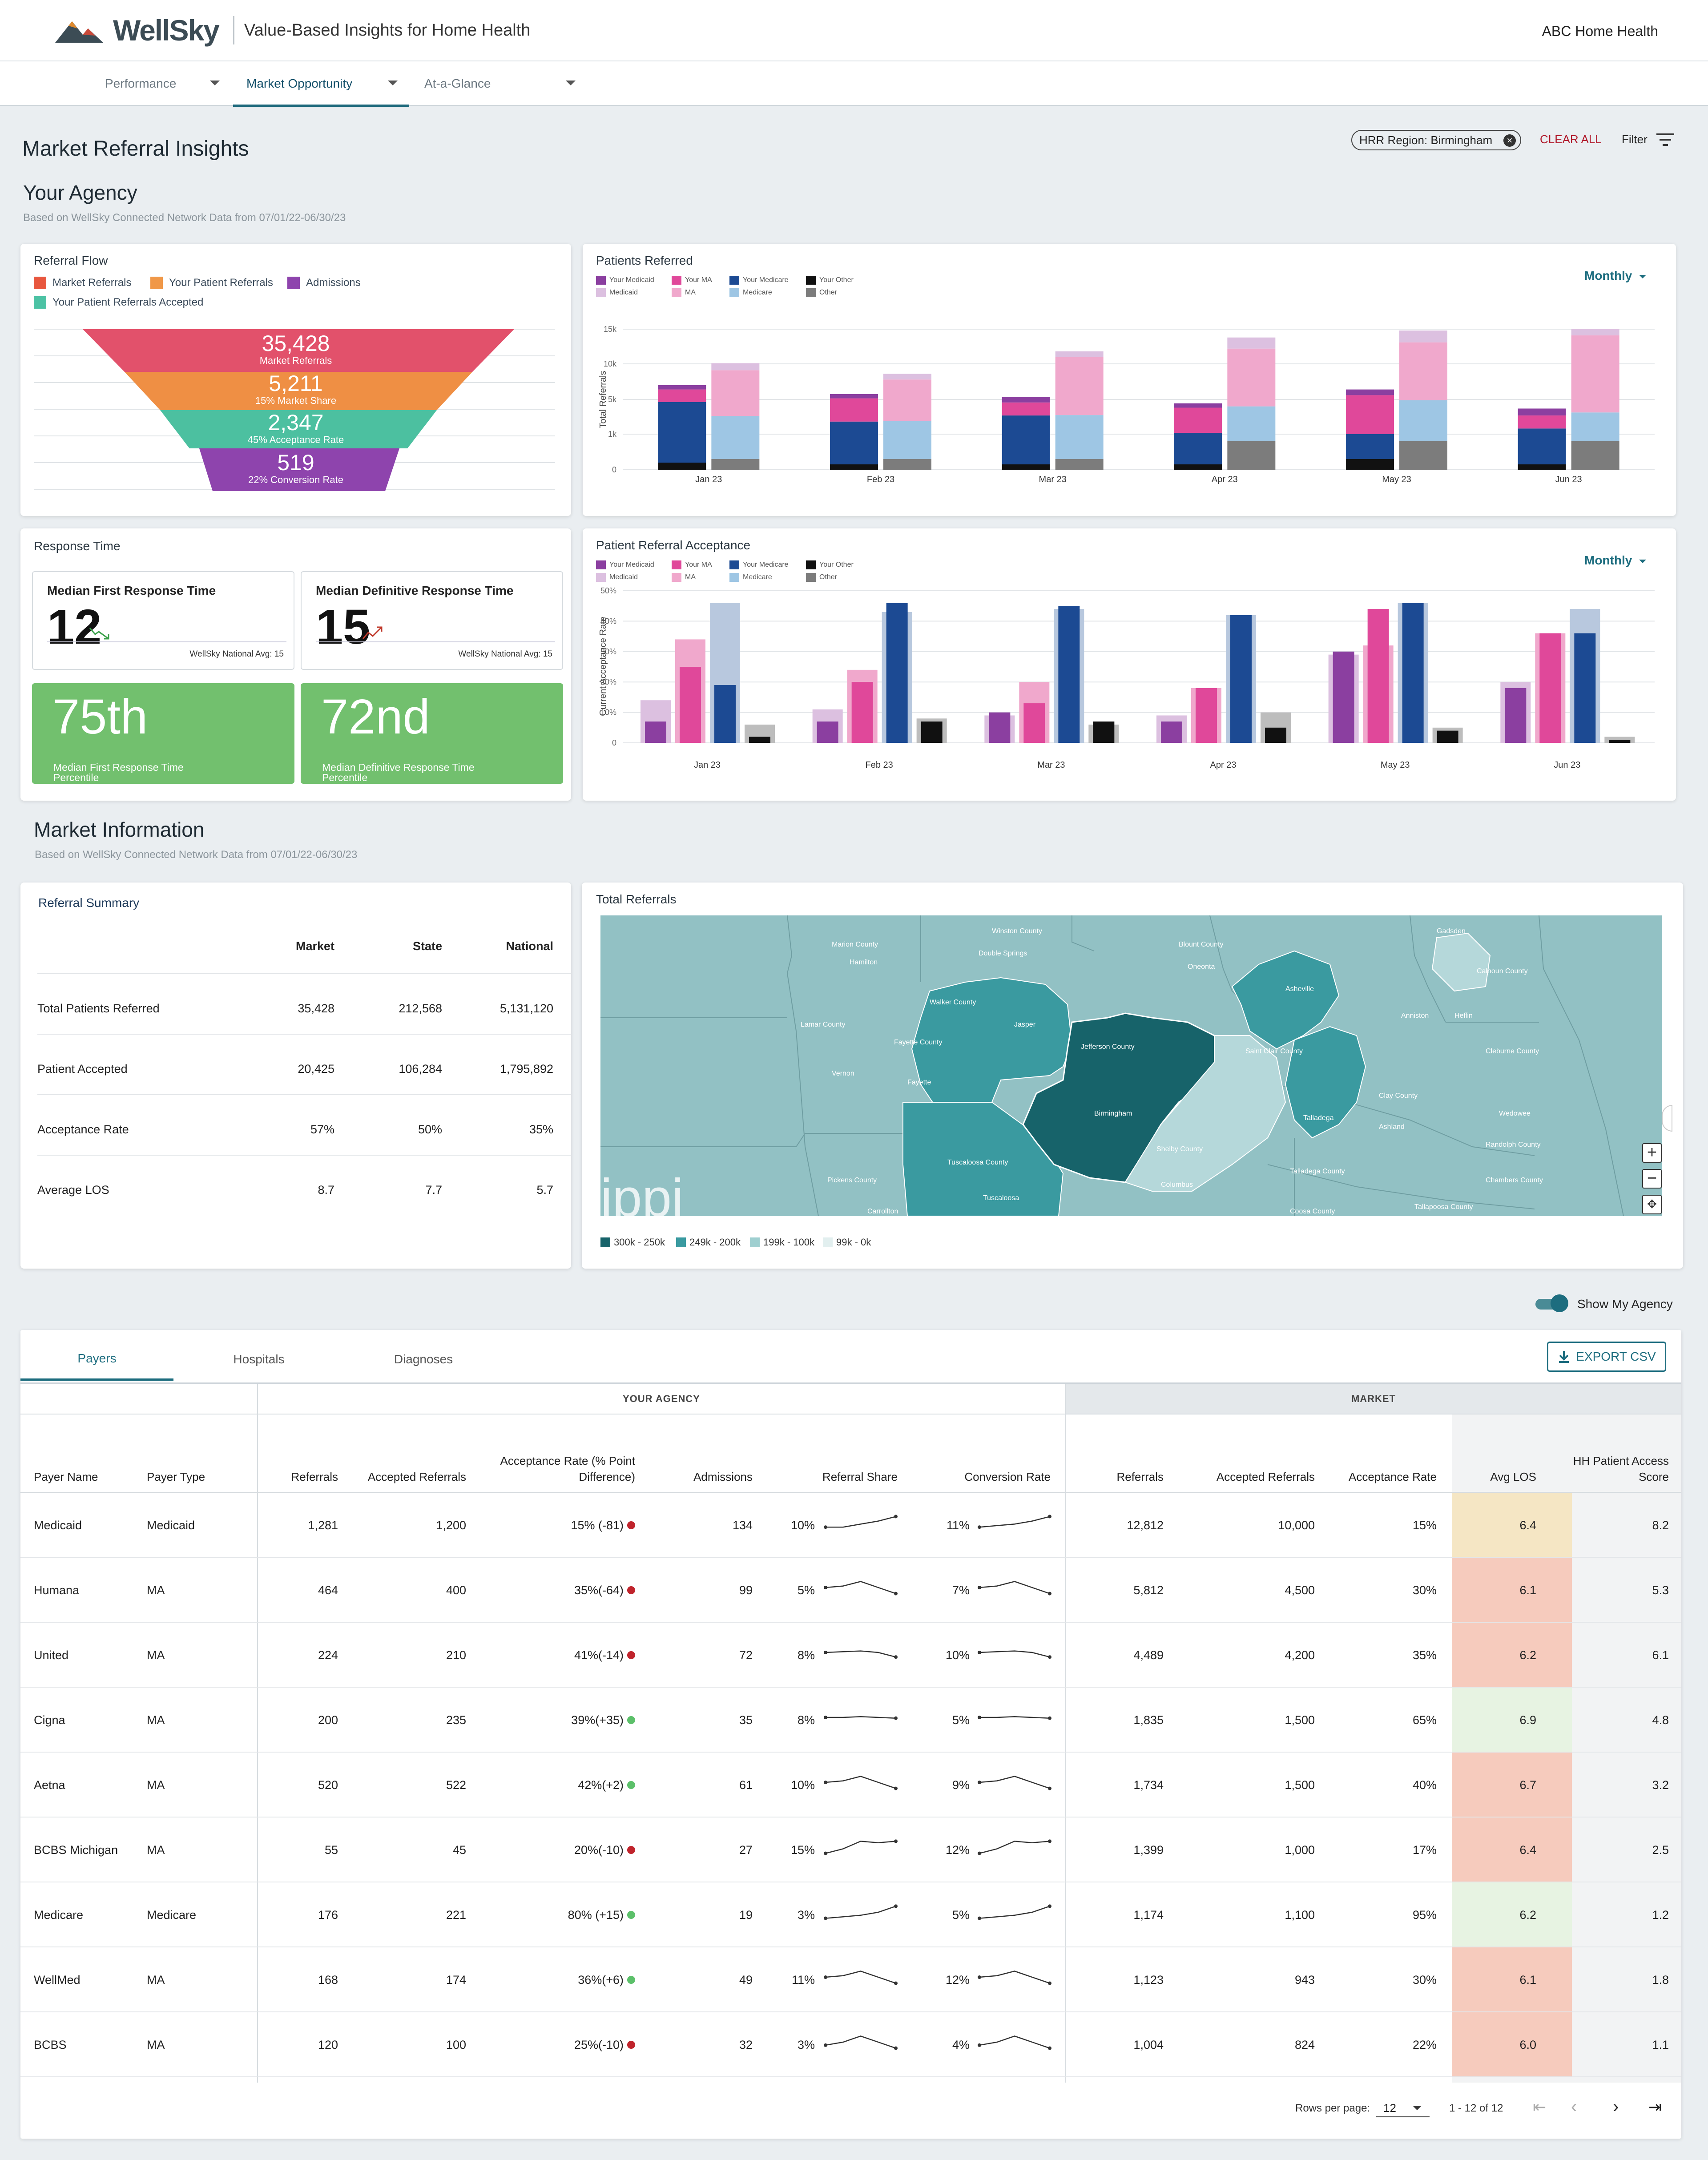 This screenshot has width=1708, height=2160. I want to click on export-csv-button: EXPORT CSV, so click(1606, 1357).